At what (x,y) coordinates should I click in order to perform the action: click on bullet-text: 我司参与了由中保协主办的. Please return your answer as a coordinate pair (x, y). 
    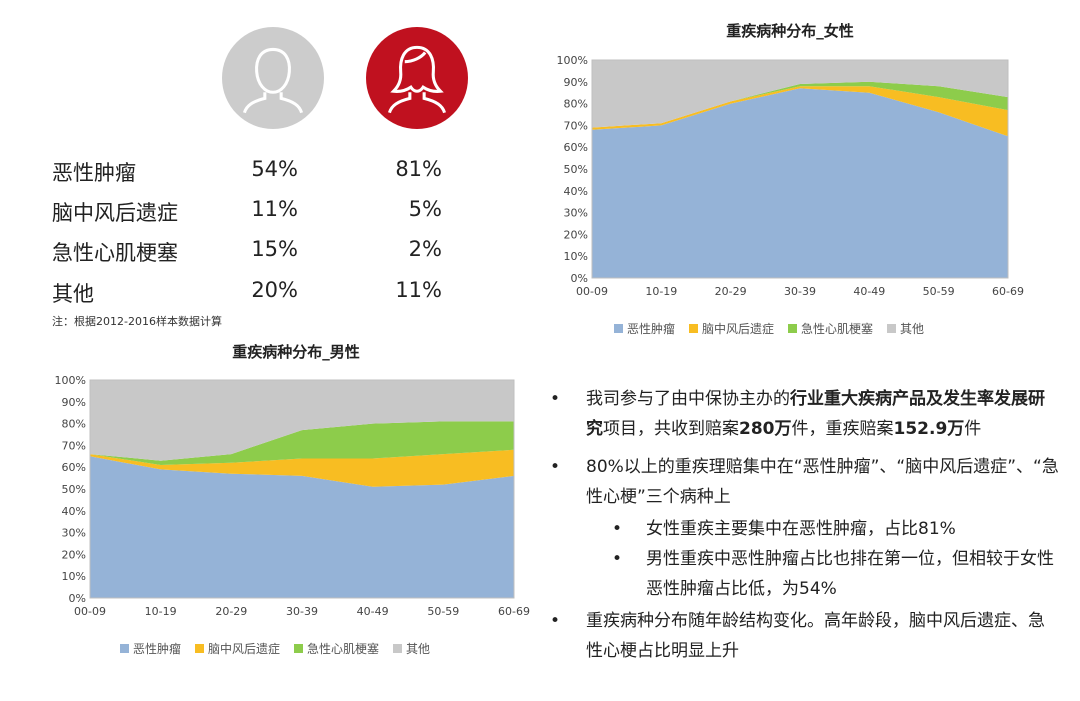
    Looking at the image, I should click on (688, 399).